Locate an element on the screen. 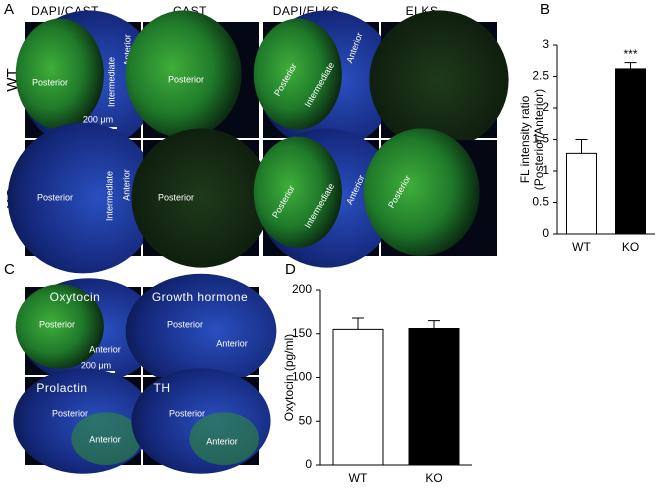 The width and height of the screenshot is (660, 493). y-tick-label: 200 is located at coordinates (302, 289).